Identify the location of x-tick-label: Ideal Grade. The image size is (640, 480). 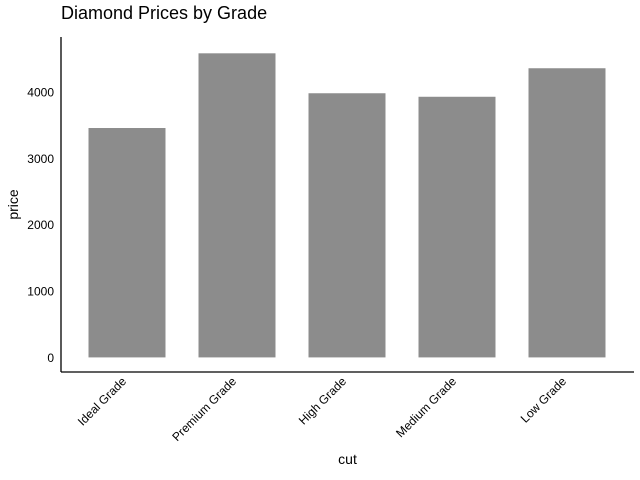
(102, 401).